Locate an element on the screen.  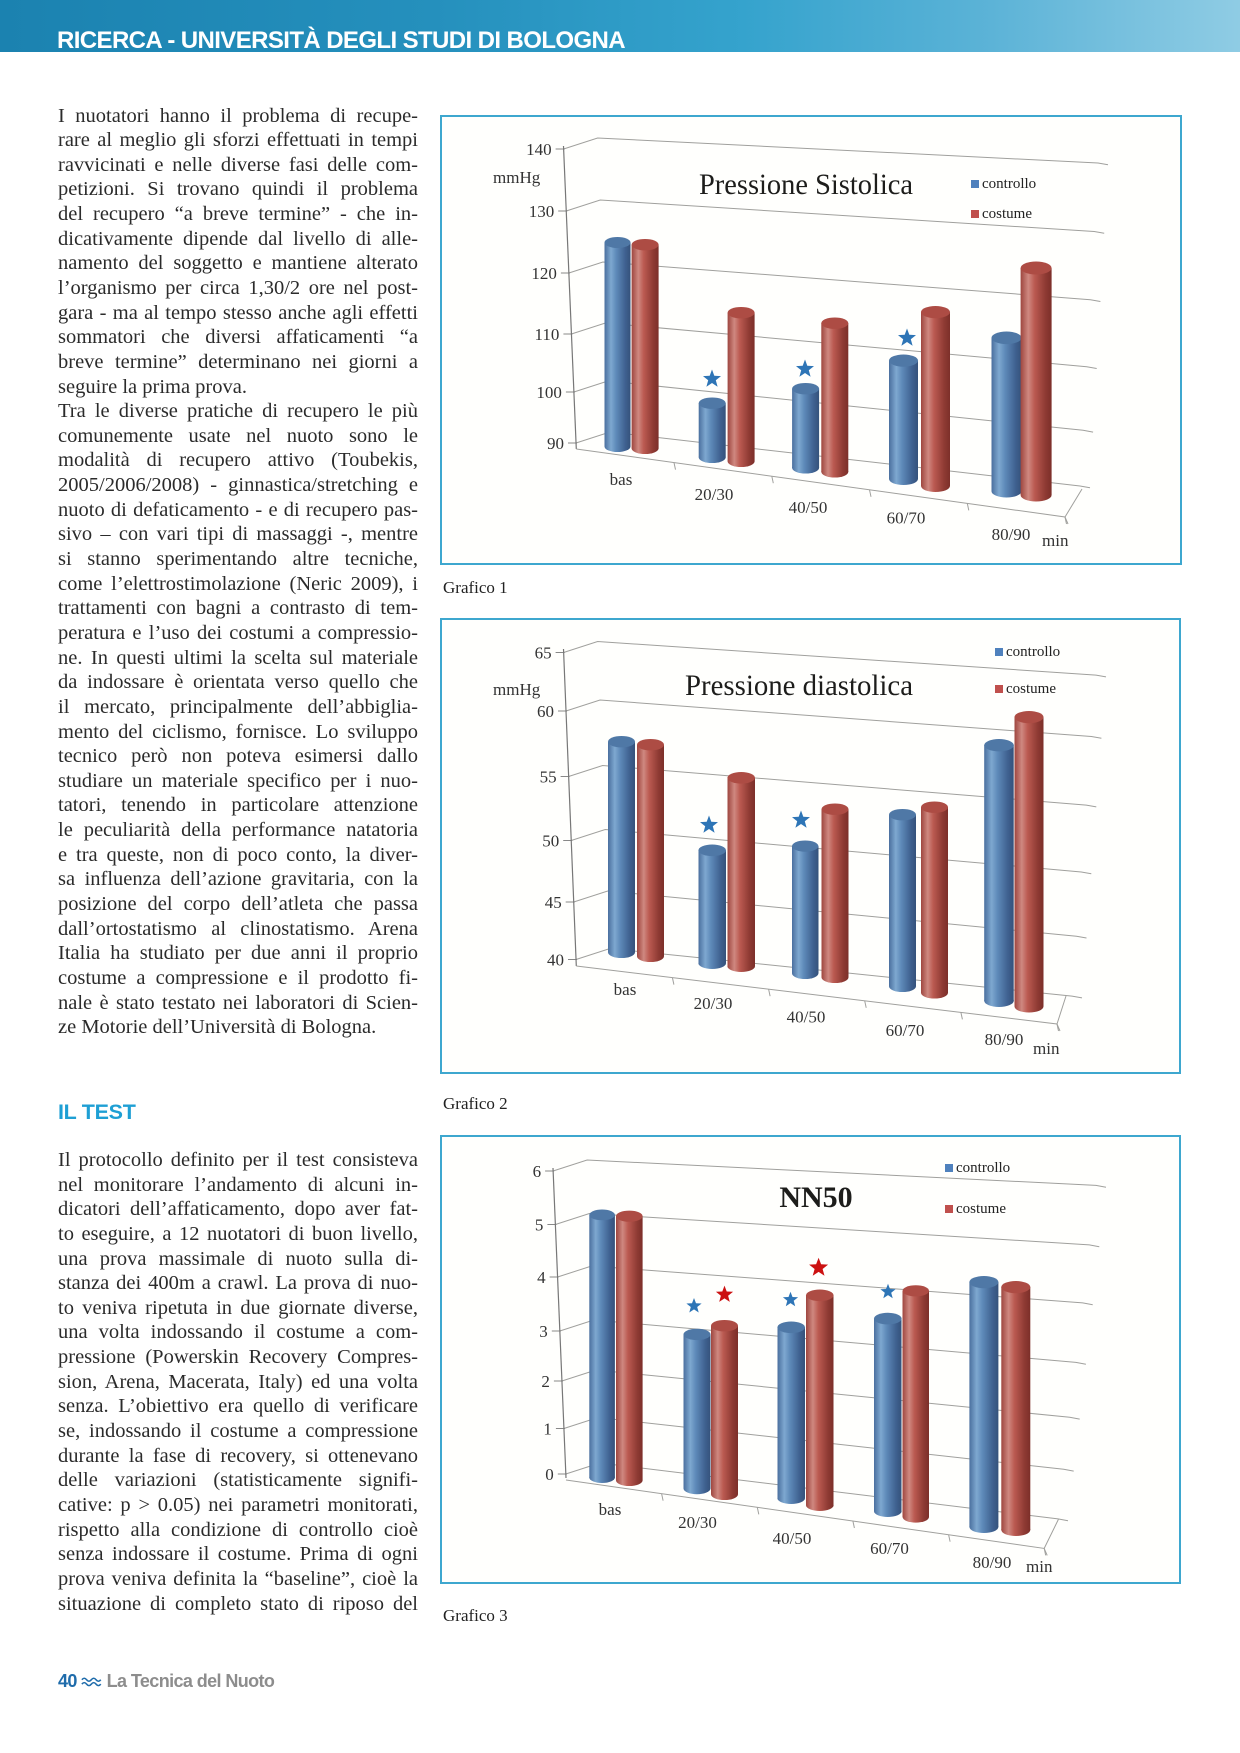
svg-text: 60 is located at coordinates (545, 711).